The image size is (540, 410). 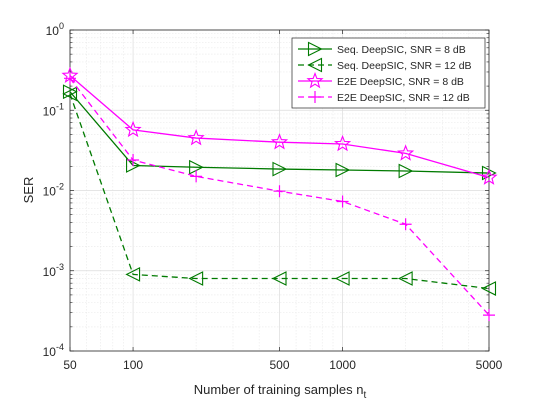 I want to click on x-tick-label: 5000, so click(x=489, y=365).